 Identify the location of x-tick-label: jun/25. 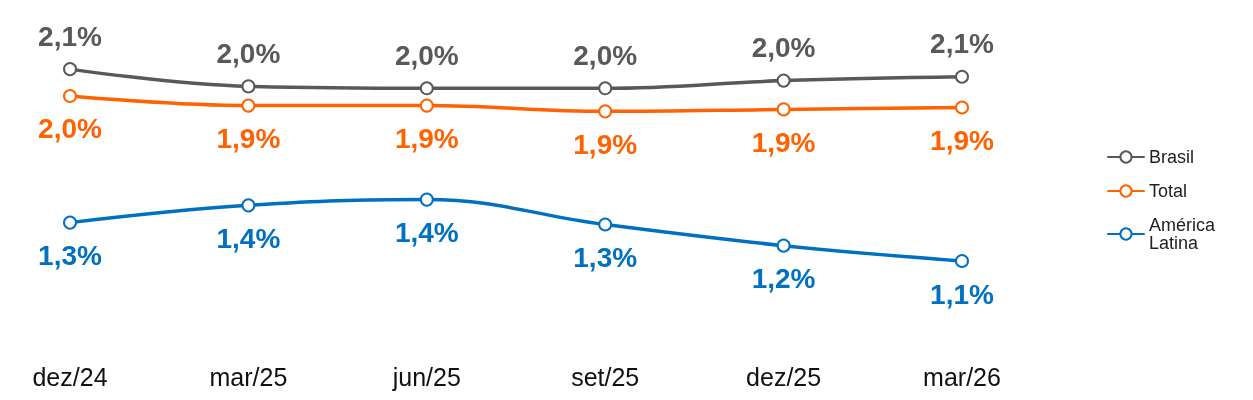
(426, 376).